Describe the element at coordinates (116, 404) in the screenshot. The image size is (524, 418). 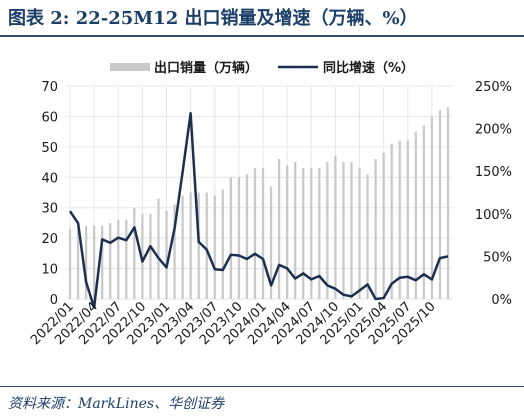
I see `source-note: 资料来源：MarkLines、华创证券` at that location.